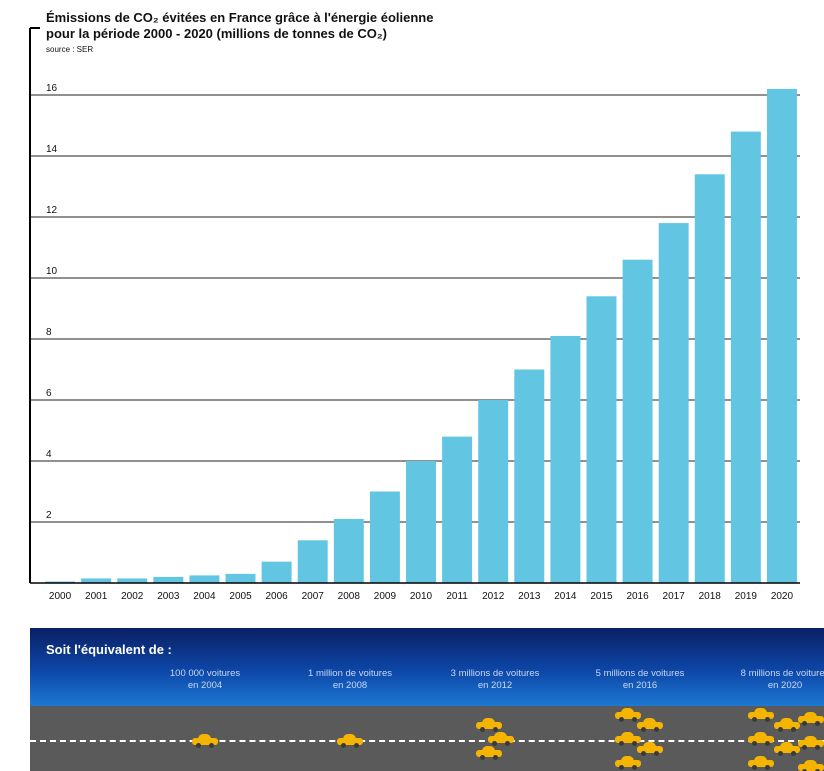 The width and height of the screenshot is (824, 771). Describe the element at coordinates (52, 88) in the screenshot. I see `y-tick-label: 16` at that location.